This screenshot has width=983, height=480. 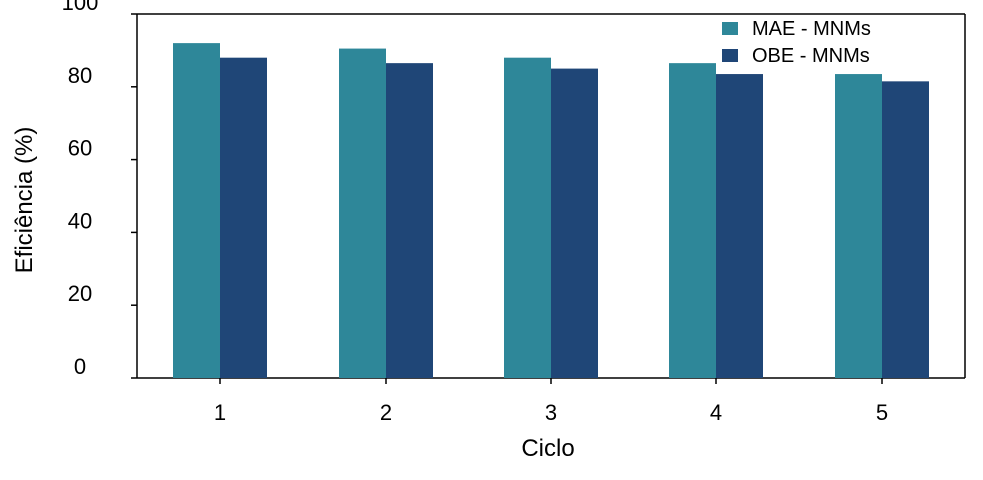 What do you see at coordinates (547, 448) in the screenshot?
I see `x-axis-title: Ciclo` at bounding box center [547, 448].